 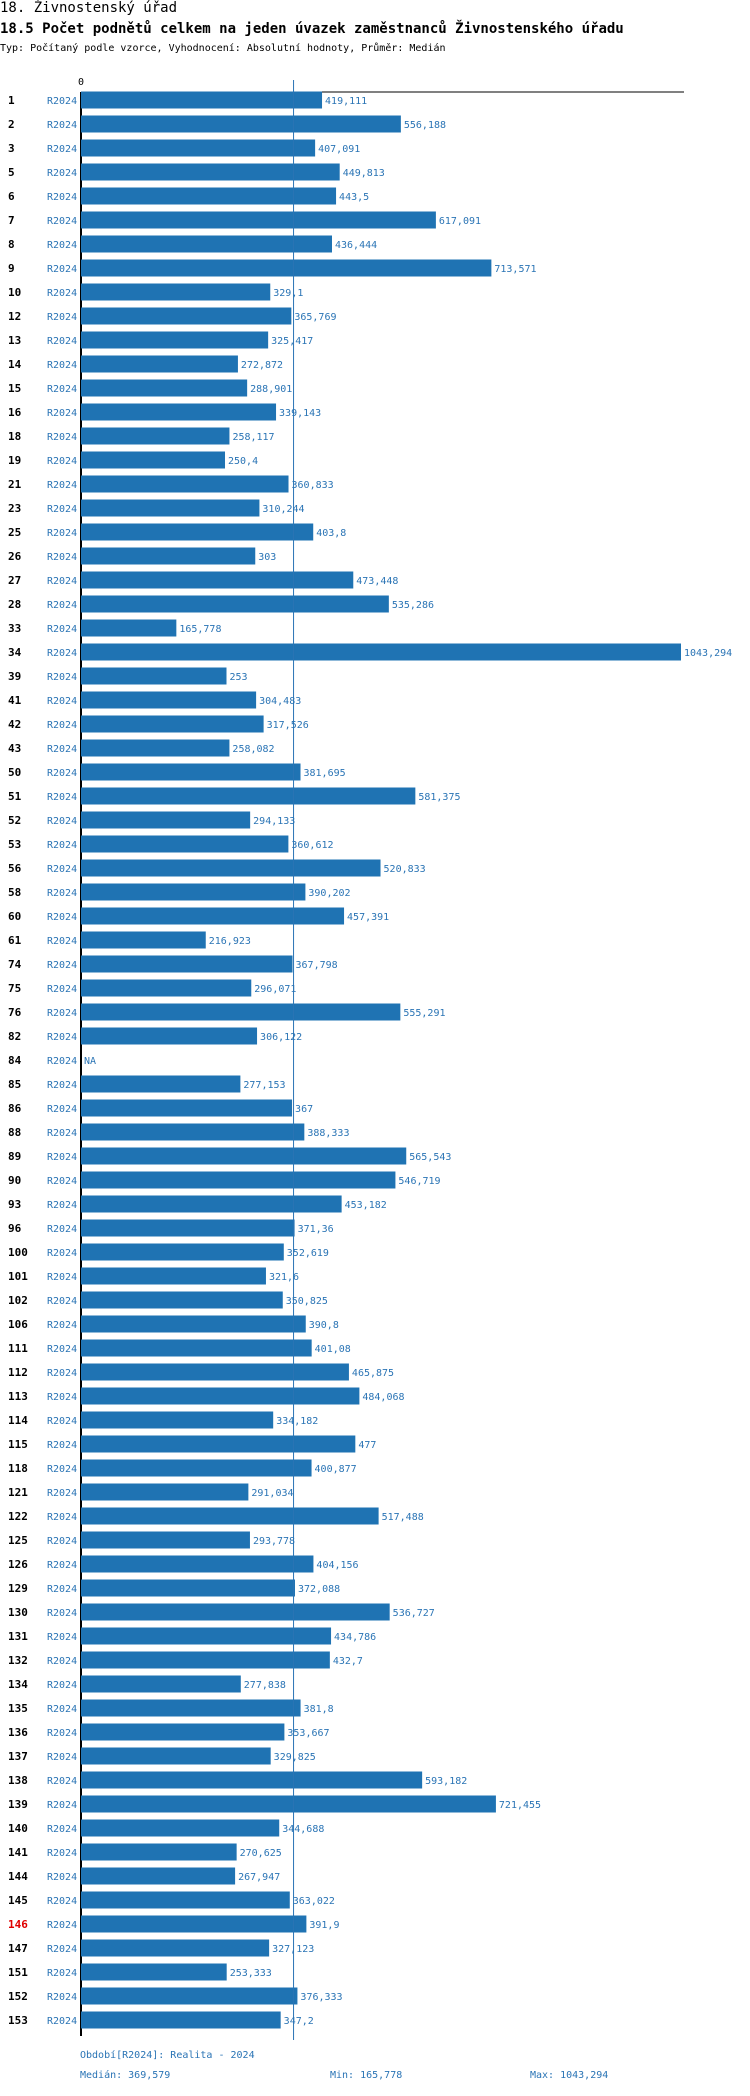 What do you see at coordinates (18, 1684) in the screenshot?
I see `category-label: 134` at bounding box center [18, 1684].